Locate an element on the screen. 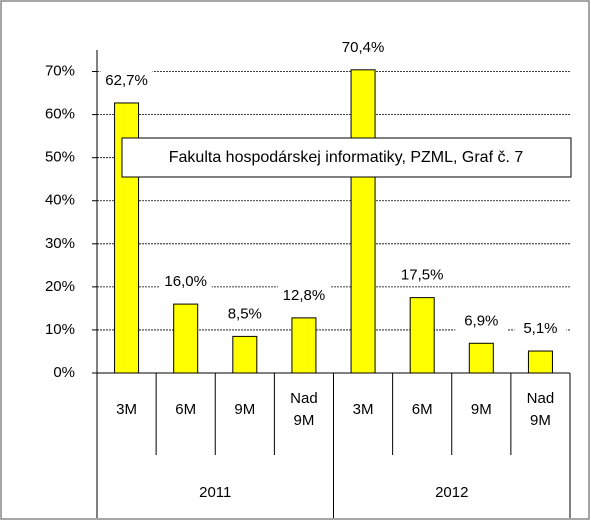 The width and height of the screenshot is (591, 521). value-label: 16,0% is located at coordinates (185, 281).